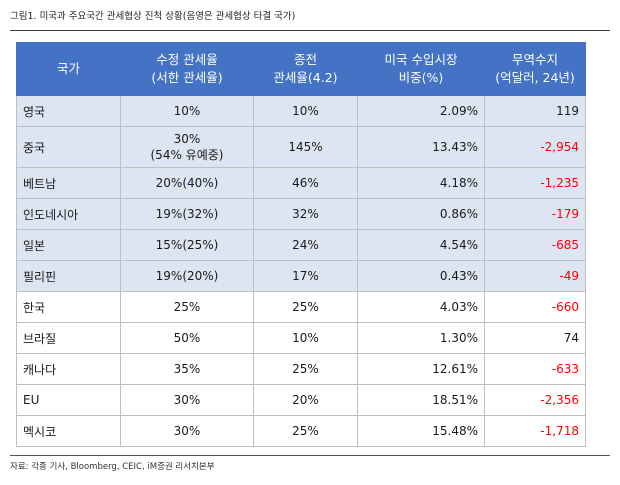 The width and height of the screenshot is (620, 485). Describe the element at coordinates (535, 183) in the screenshot. I see `cell-trade-balance: -1,235` at that location.